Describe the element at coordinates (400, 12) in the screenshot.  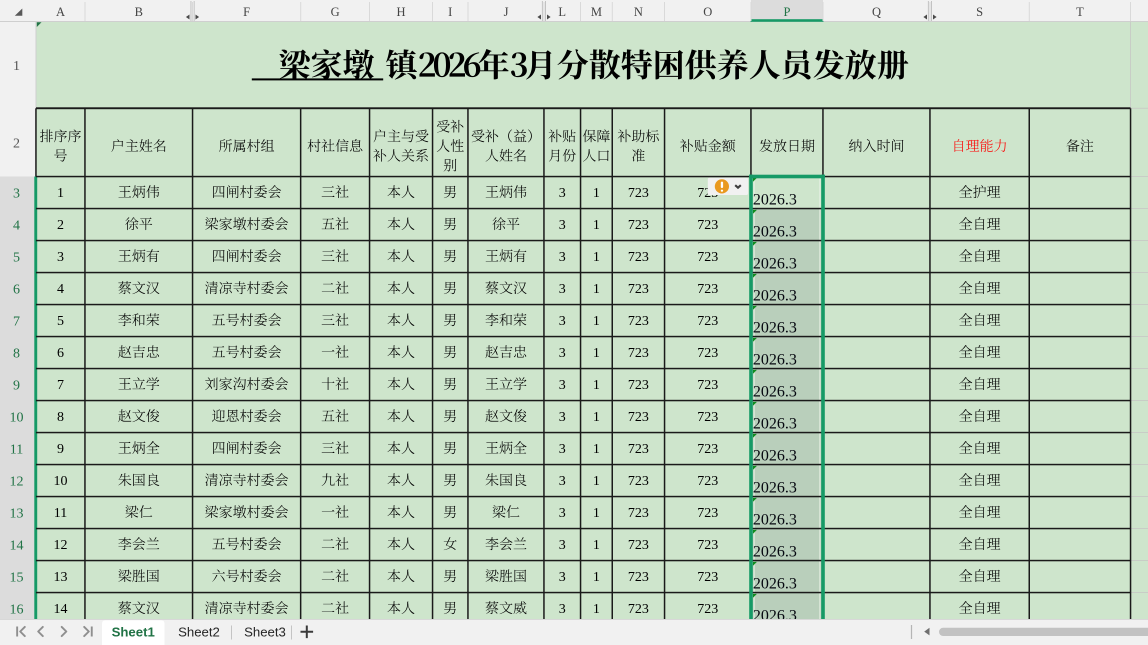
I see `svg-text: H` at that location.